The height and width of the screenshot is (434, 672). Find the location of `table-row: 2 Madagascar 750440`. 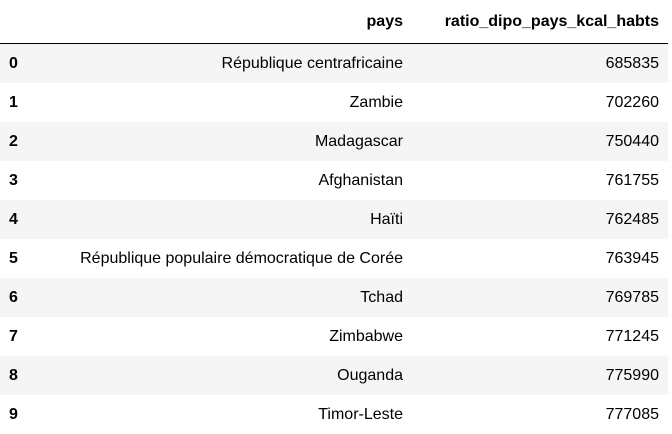

table-row: 2 Madagascar 750440 is located at coordinates (334, 141).